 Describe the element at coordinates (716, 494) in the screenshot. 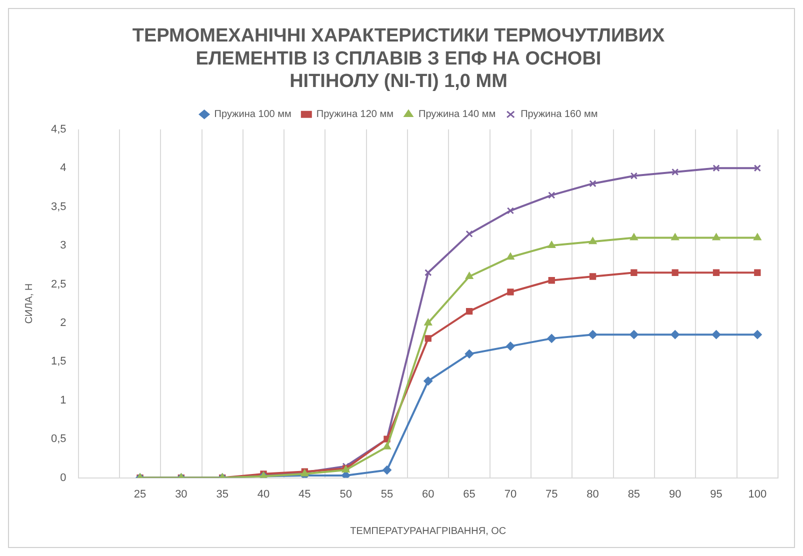

I see `x-tick-label: 95` at that location.